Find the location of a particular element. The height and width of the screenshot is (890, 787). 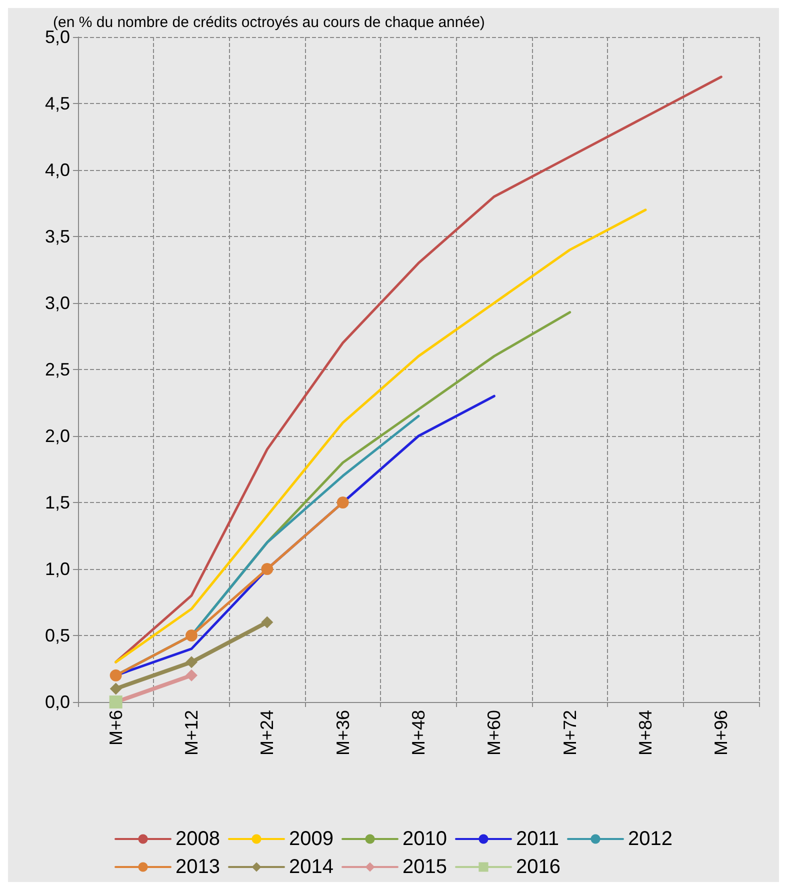

x-tick-label: M+6 is located at coordinates (116, 728).